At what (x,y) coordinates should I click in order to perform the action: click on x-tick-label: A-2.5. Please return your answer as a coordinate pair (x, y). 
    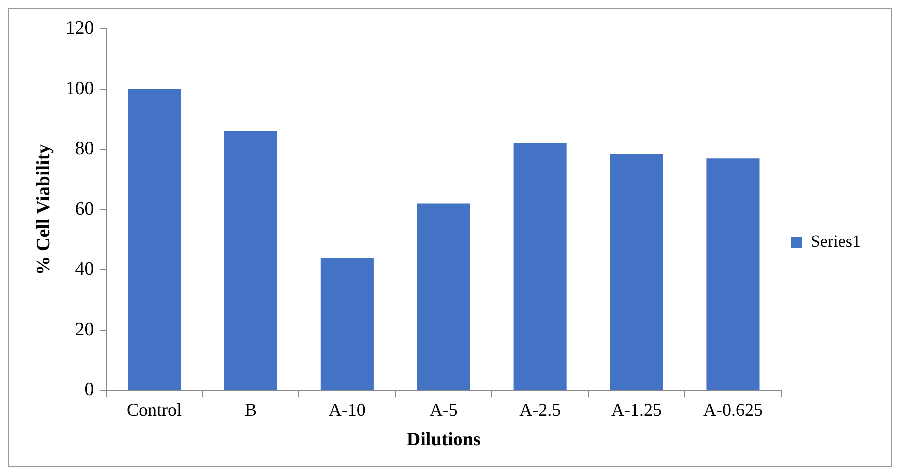
    Looking at the image, I should click on (541, 410).